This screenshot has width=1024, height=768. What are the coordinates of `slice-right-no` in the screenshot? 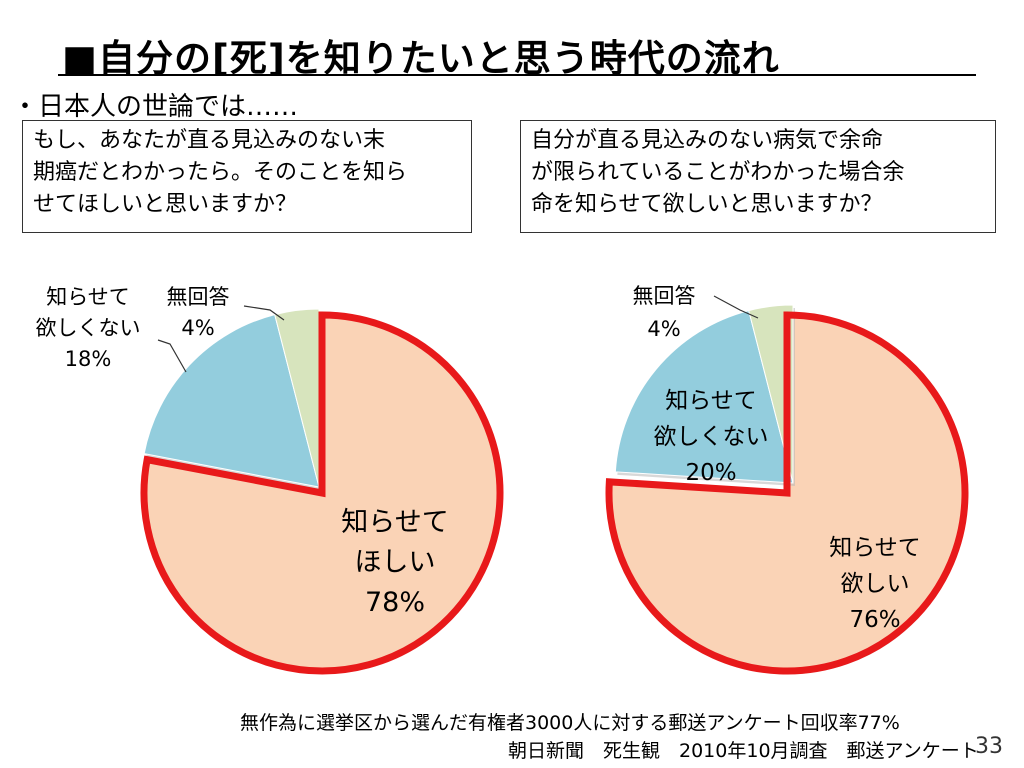 It's located at (704, 396).